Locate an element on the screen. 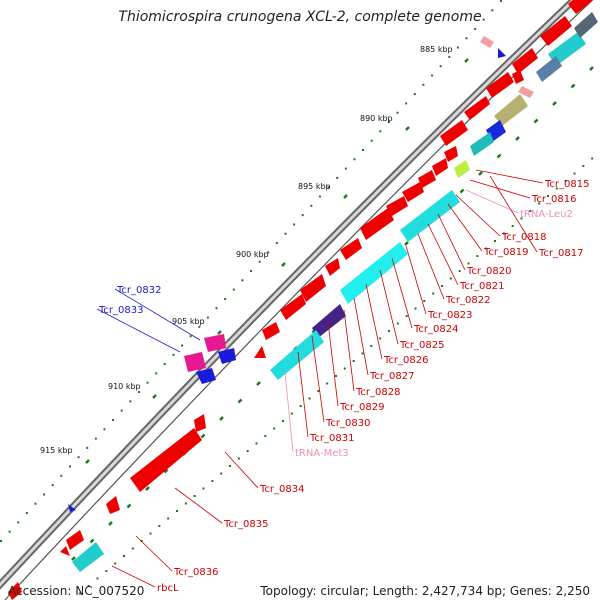  gene-label: Tcr_0815 is located at coordinates (566, 184).